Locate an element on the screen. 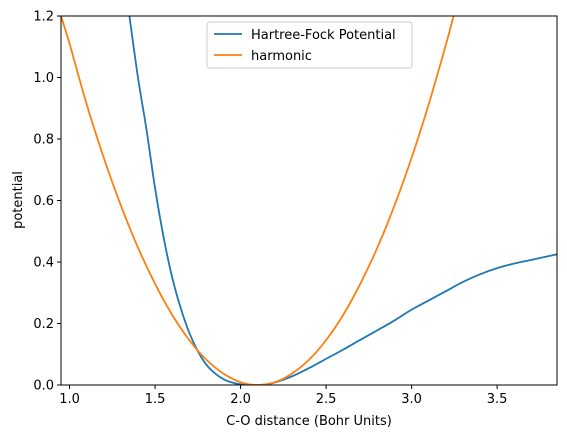 Image resolution: width=567 pixels, height=438 pixels. y-tick-label: 0.6 is located at coordinates (43, 201).